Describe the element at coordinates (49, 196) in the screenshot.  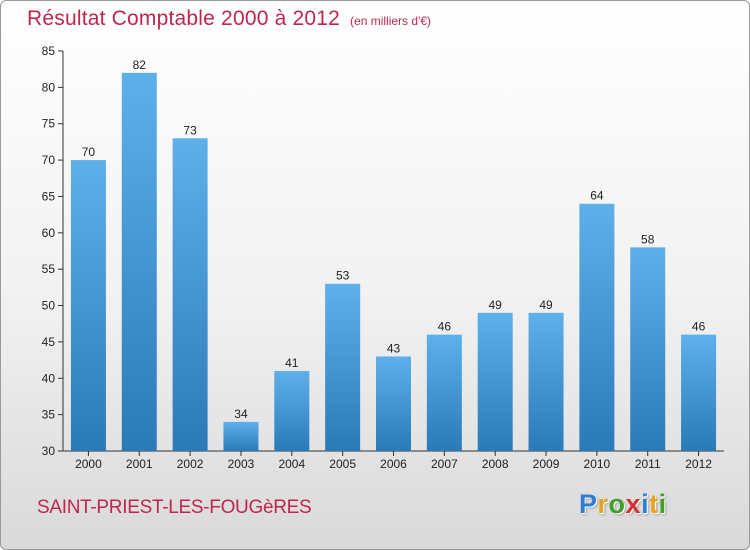
I see `y-tick-label: 65` at that location.